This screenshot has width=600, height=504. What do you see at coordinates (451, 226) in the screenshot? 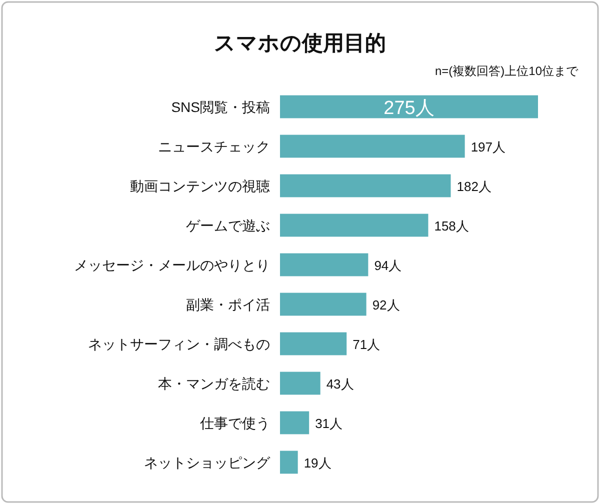
I see `data-label: 158人` at bounding box center [451, 226].